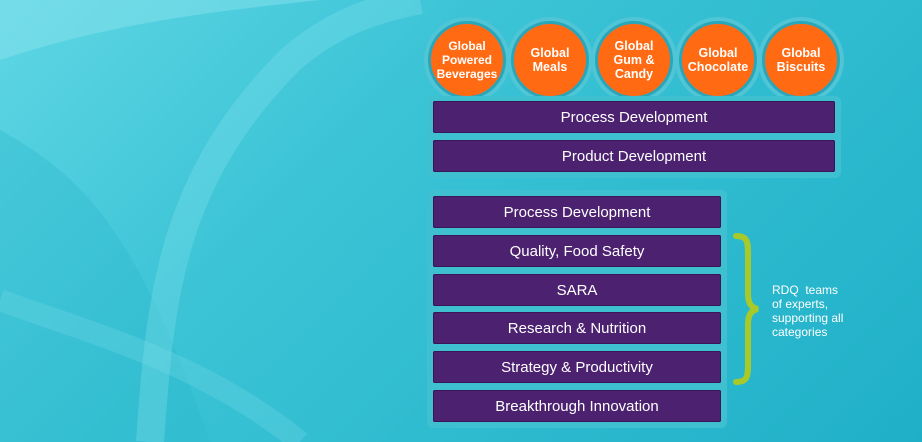 The width and height of the screenshot is (922, 442). Describe the element at coordinates (577, 251) in the screenshot. I see `rdq-bar-quality-food-safety: Quality, Food Safety` at that location.